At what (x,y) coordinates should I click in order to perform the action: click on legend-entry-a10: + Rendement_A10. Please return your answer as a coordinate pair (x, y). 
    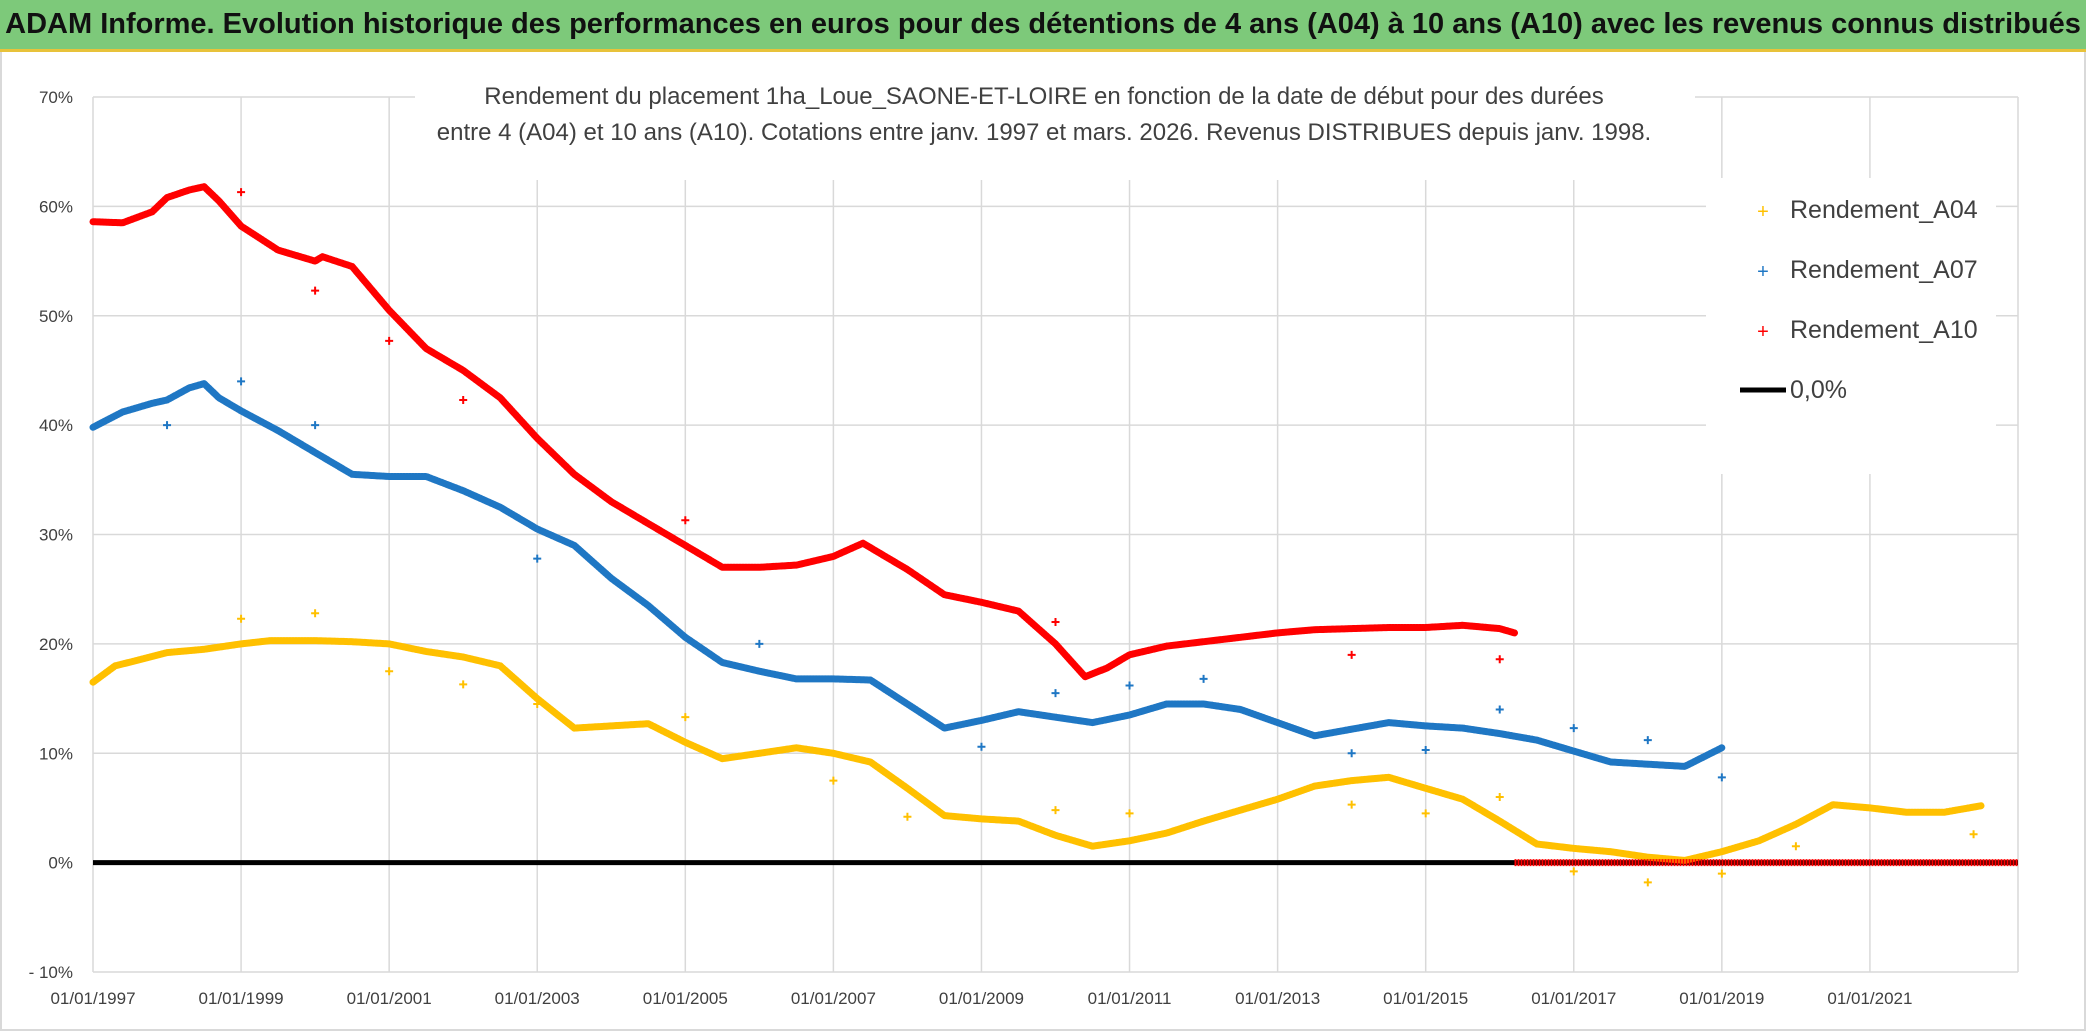
    Looking at the image, I should click on (1867, 330).